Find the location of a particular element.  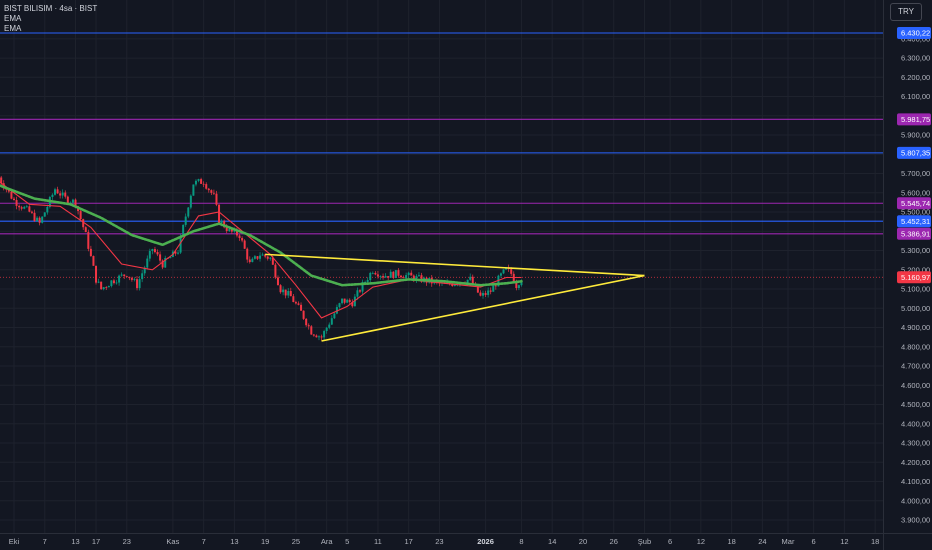

price-level-badge-label: 5.981,75 is located at coordinates (915, 119).